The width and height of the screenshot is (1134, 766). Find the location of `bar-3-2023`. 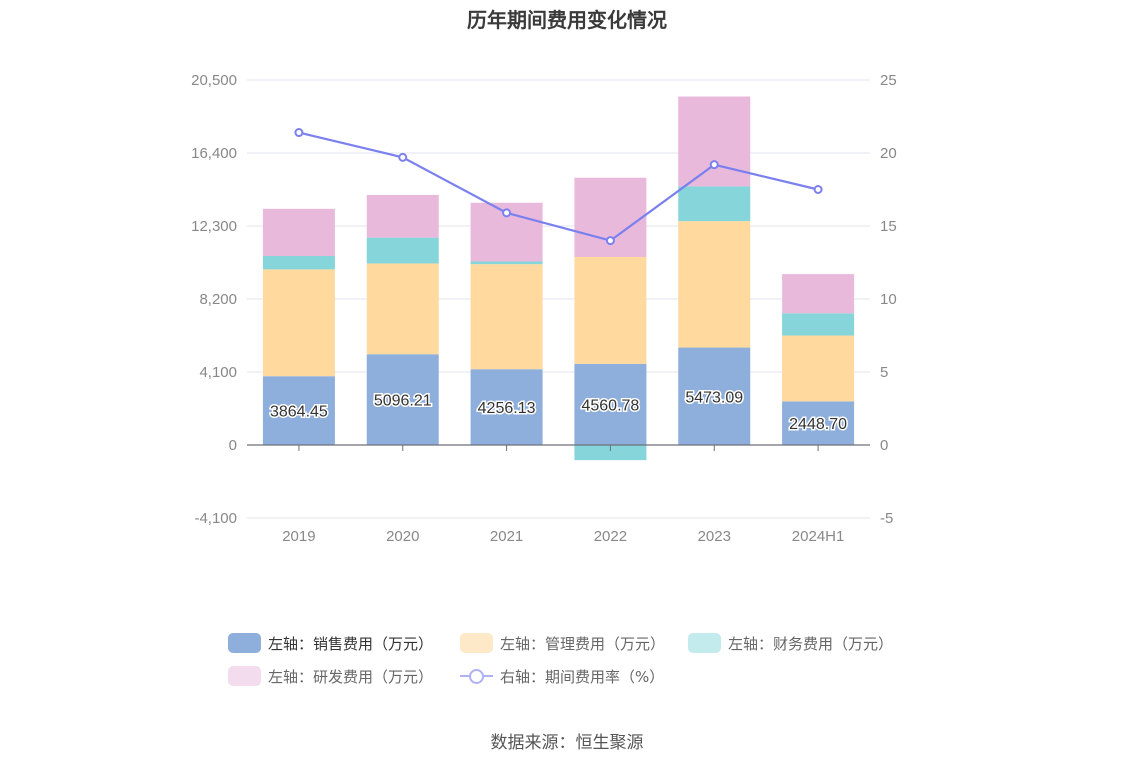

bar-3-2023 is located at coordinates (714, 204).